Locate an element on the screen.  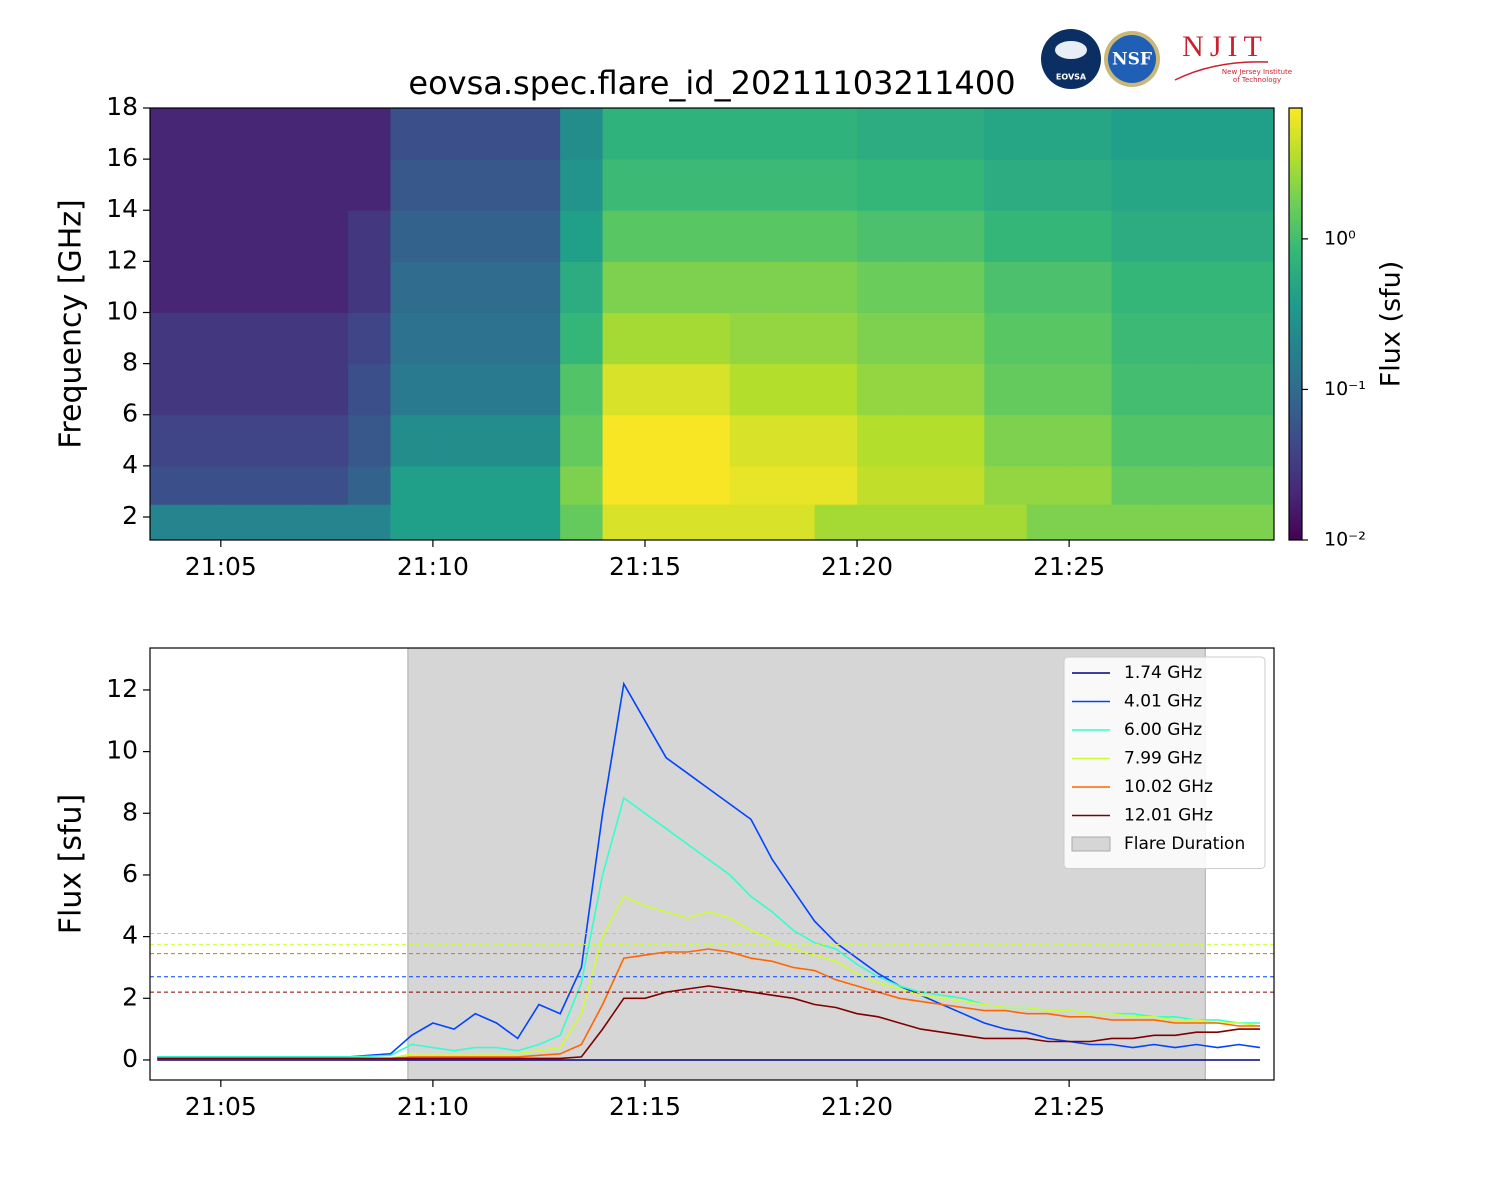
y-tick-label: 18 is located at coordinates (122, 106).